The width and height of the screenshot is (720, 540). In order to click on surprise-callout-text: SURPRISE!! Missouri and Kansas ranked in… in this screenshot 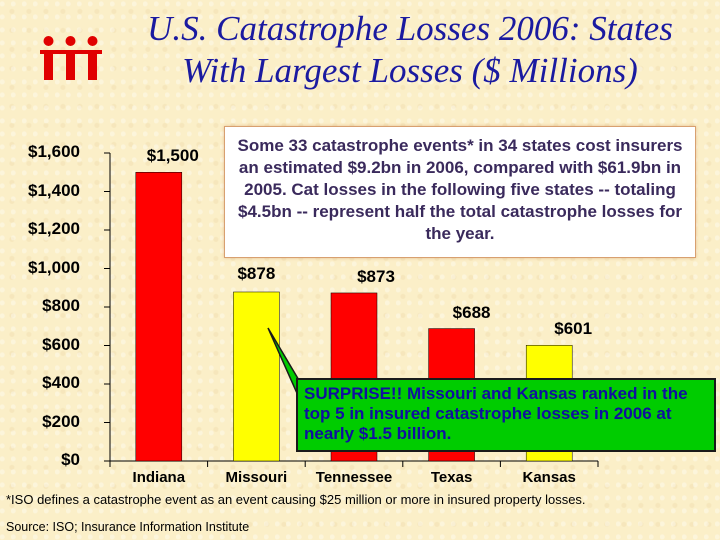, I will do `click(496, 413)`.